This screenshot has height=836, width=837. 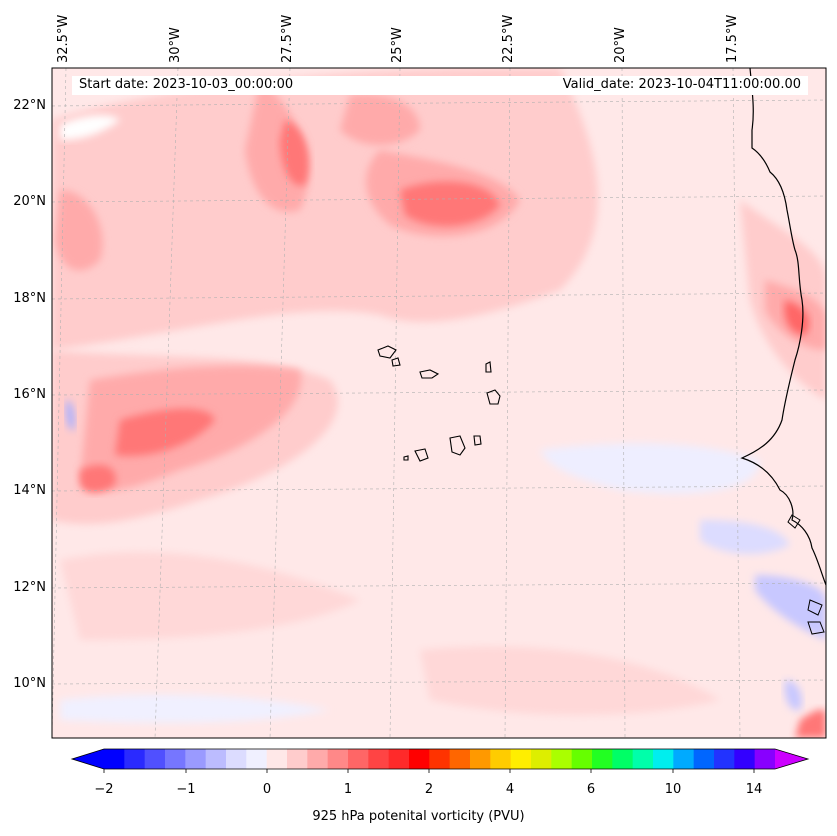 I want to click on lon-label: 20°W, so click(x=620, y=45).